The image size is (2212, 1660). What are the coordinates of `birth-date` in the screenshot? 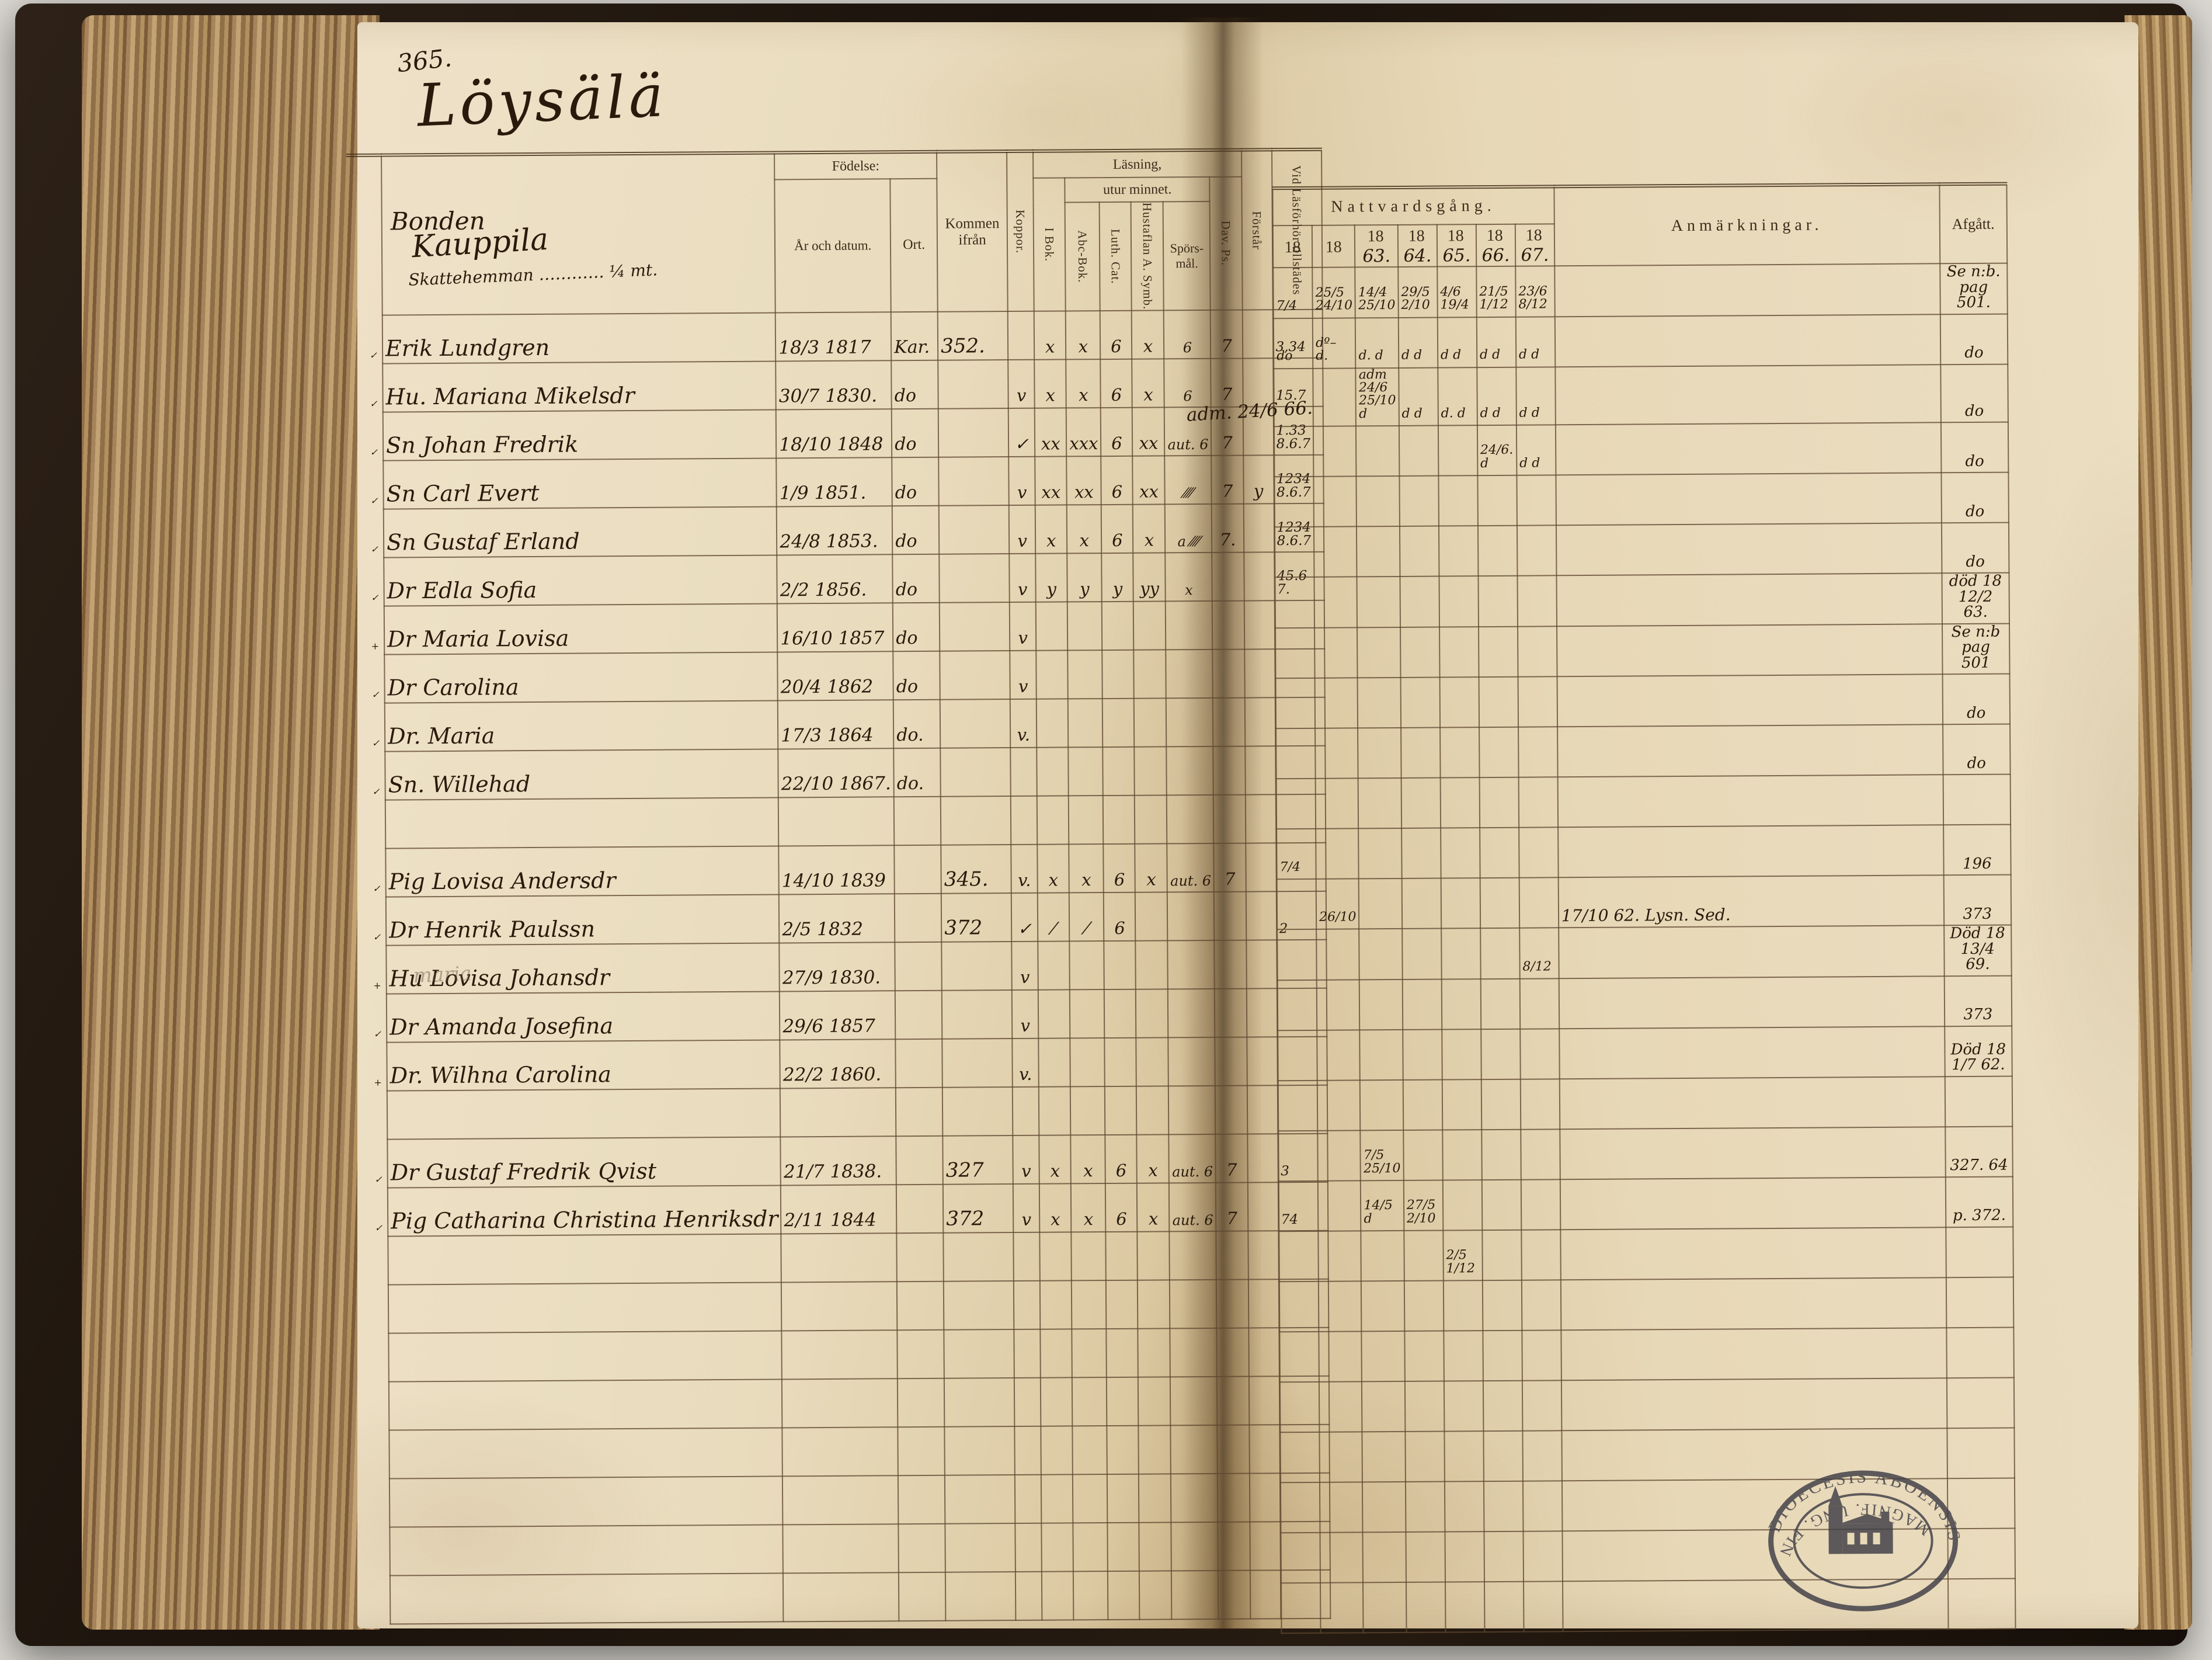 It's located at (841, 1597).